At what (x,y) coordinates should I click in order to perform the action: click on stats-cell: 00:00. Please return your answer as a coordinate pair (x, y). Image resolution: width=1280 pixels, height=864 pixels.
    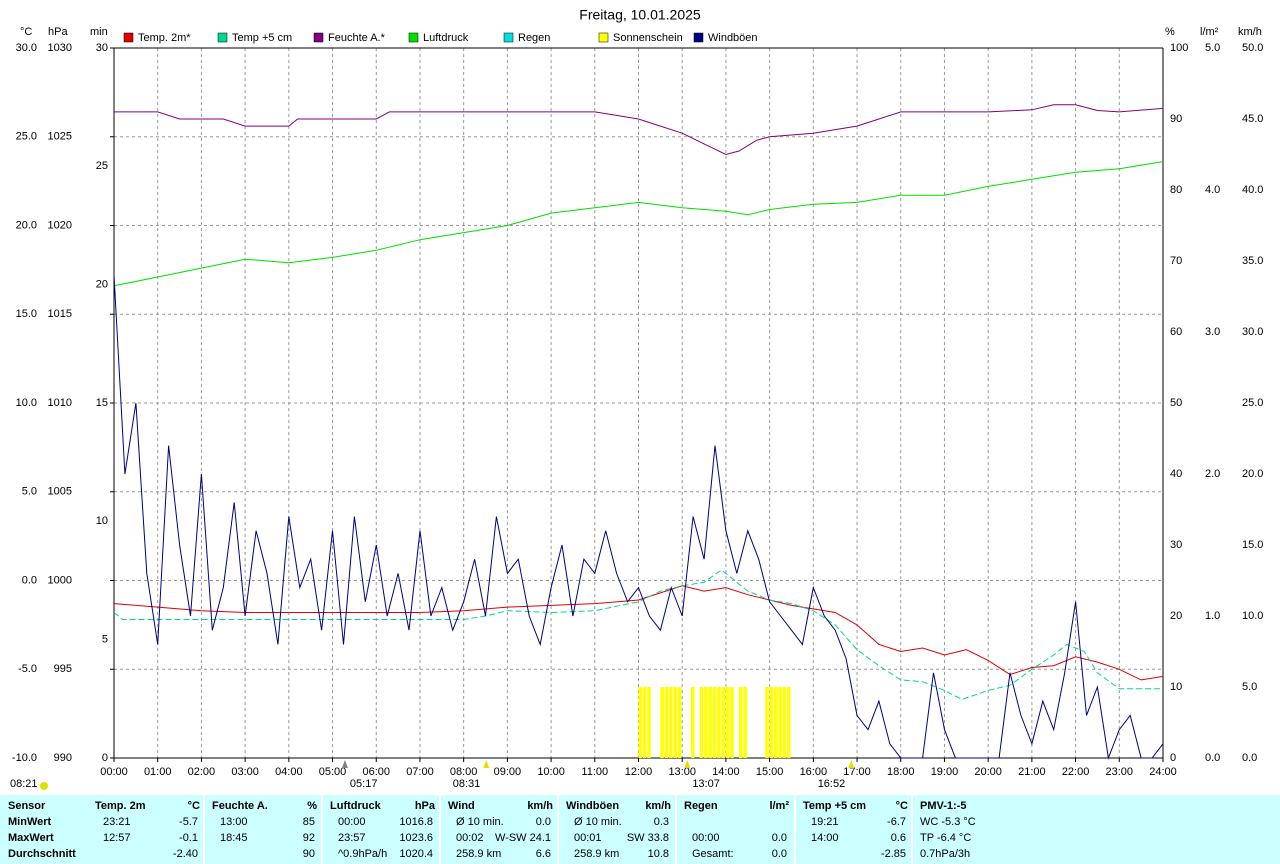
    Looking at the image, I should click on (352, 822).